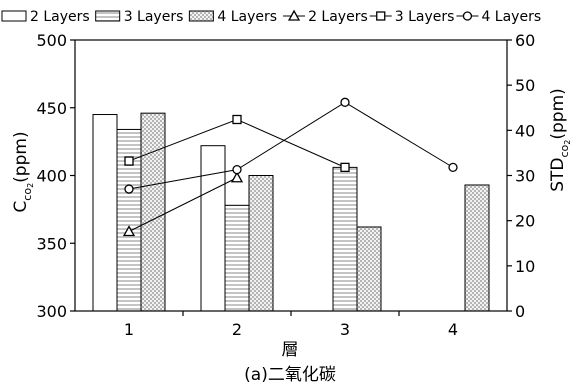 This screenshot has width=587, height=388. Describe the element at coordinates (60, 17) in the screenshot. I see `legend-label-bar-1: 2 Layers` at that location.